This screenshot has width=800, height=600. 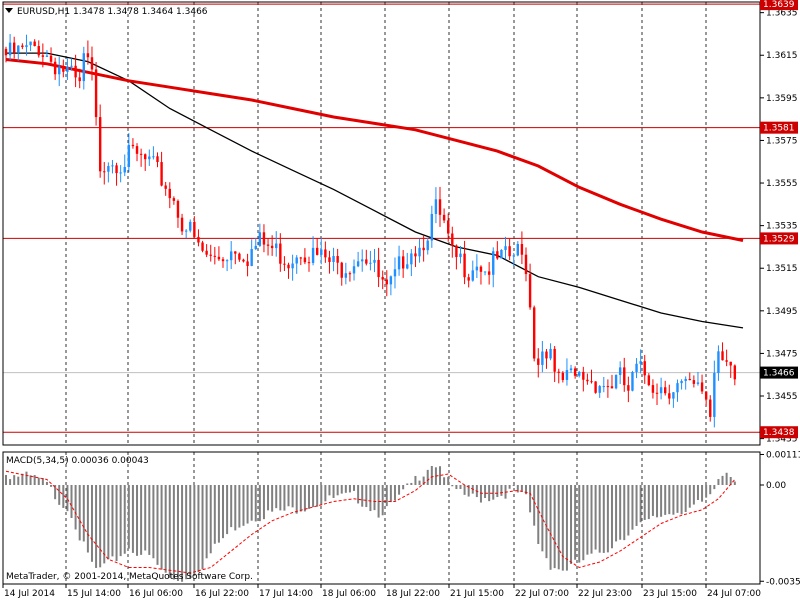 I want to click on x-tick-label: 21 Jul 15:00, so click(x=477, y=594).